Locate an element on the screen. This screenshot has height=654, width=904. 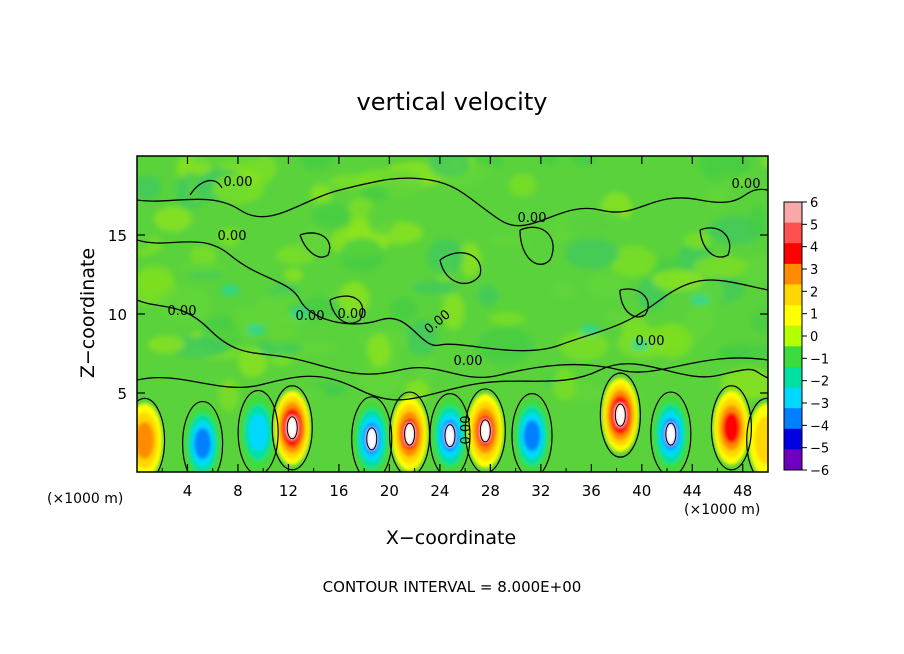
colorbar-tick-label: 3 is located at coordinates (814, 270).